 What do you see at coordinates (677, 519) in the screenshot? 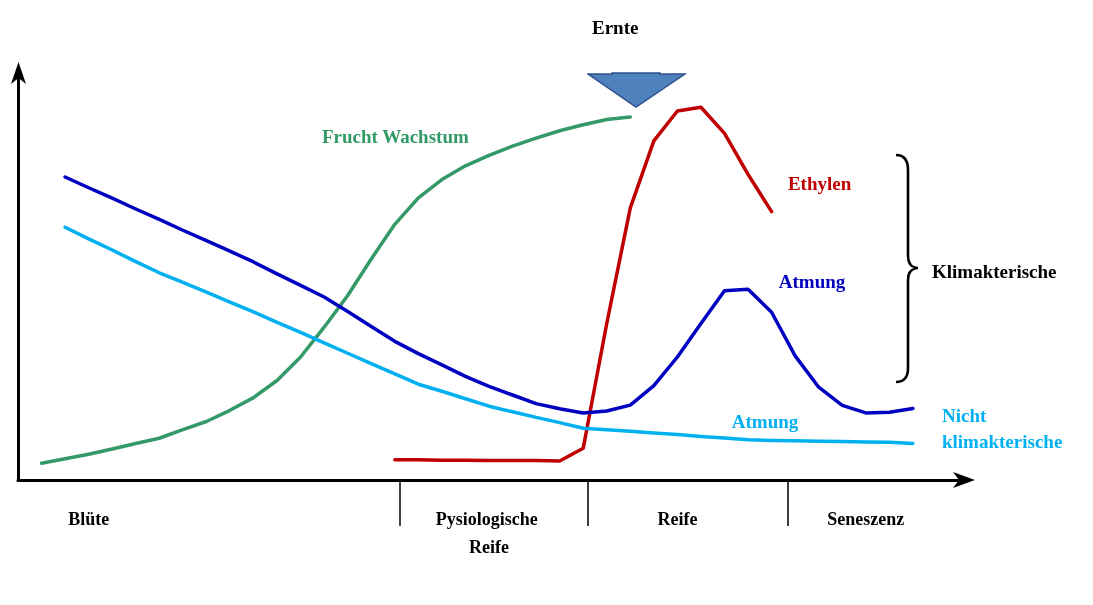
I see `x-tick-label: Reife` at bounding box center [677, 519].